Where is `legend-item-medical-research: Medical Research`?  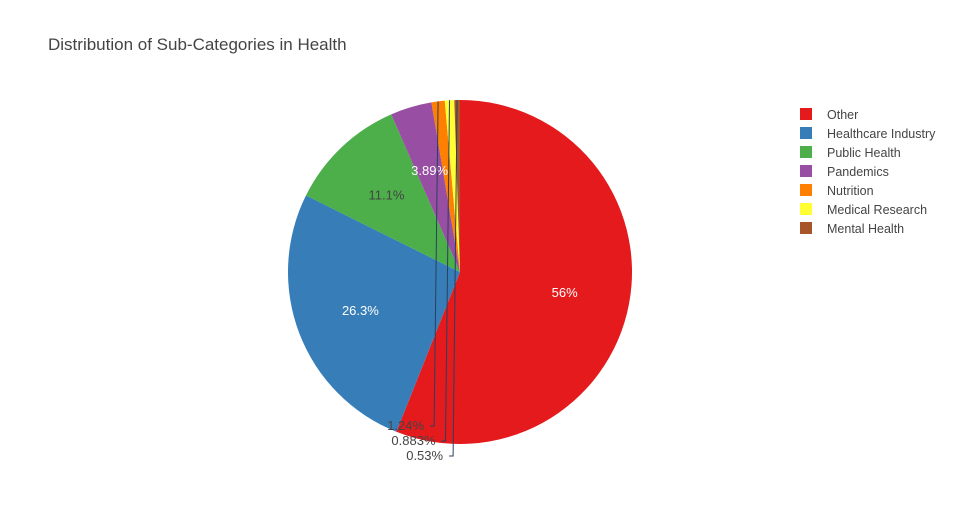 legend-item-medical-research: Medical Research is located at coordinates (863, 210).